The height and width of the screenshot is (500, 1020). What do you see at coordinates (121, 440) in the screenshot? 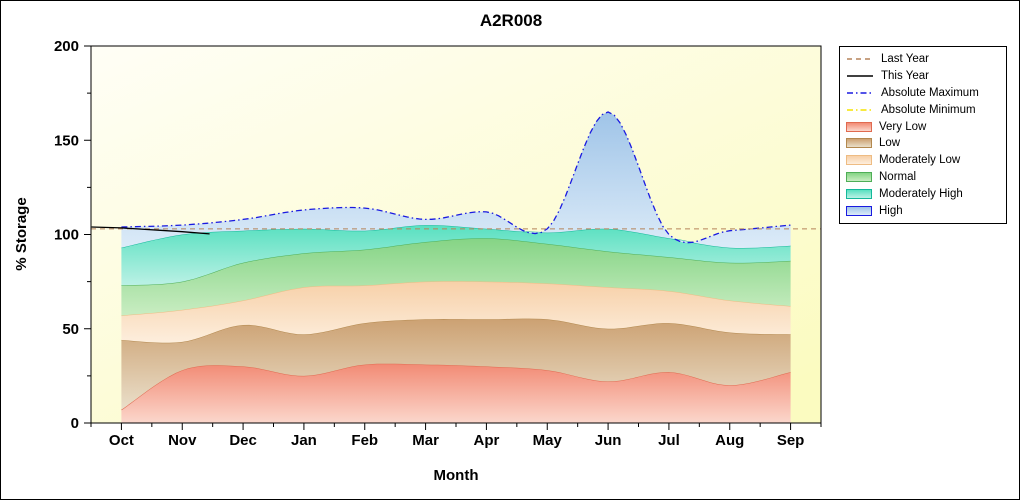
I see `x-tick-label-oct: Oct` at bounding box center [121, 440].